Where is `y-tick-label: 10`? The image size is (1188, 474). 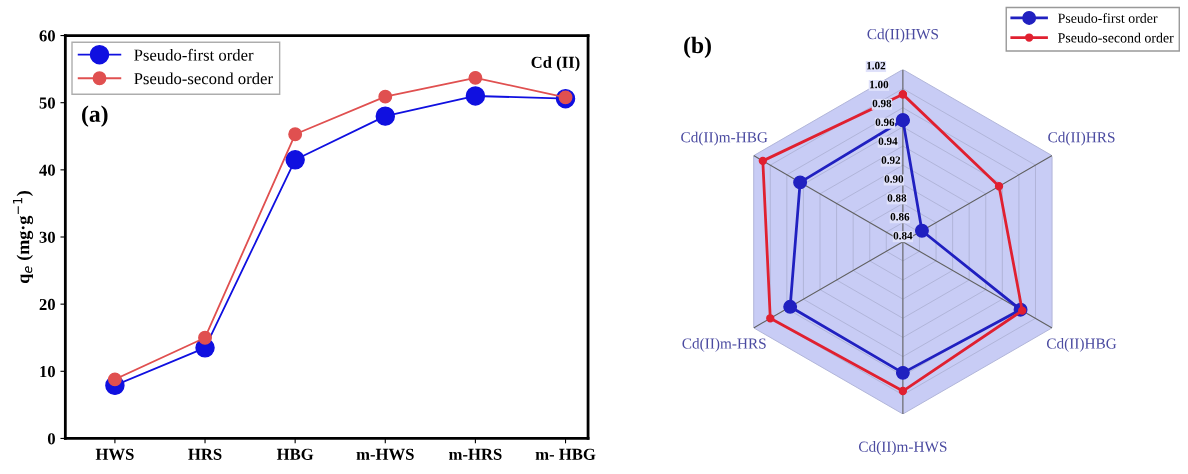 y-tick-label: 10 is located at coordinates (47, 372).